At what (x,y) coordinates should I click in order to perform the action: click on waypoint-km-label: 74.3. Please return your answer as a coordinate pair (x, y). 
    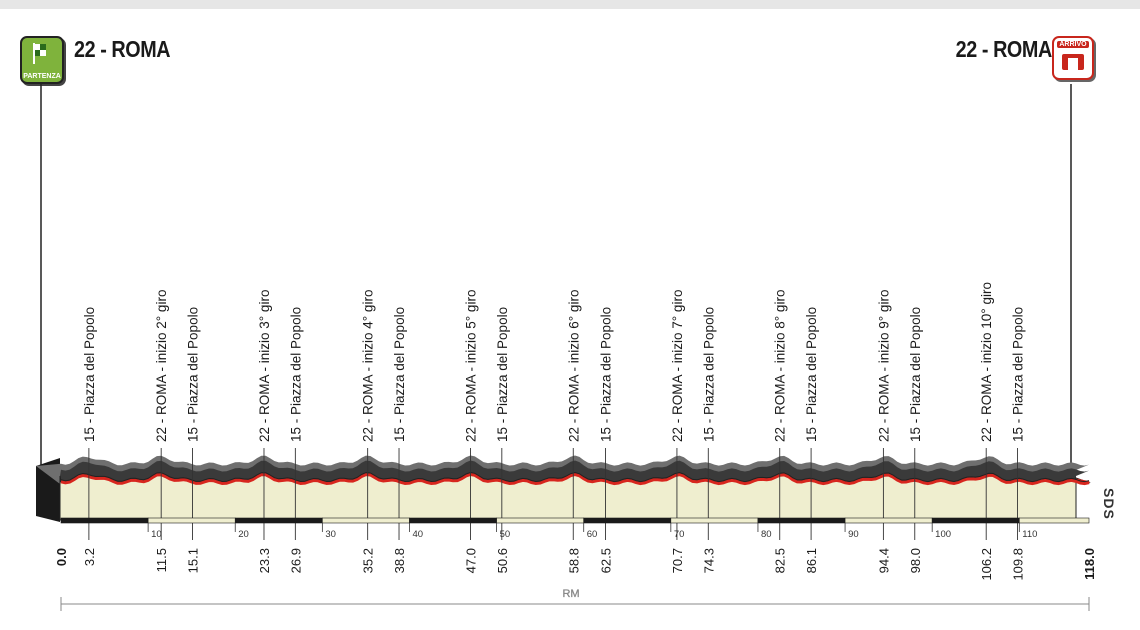
    Looking at the image, I should click on (708, 560).